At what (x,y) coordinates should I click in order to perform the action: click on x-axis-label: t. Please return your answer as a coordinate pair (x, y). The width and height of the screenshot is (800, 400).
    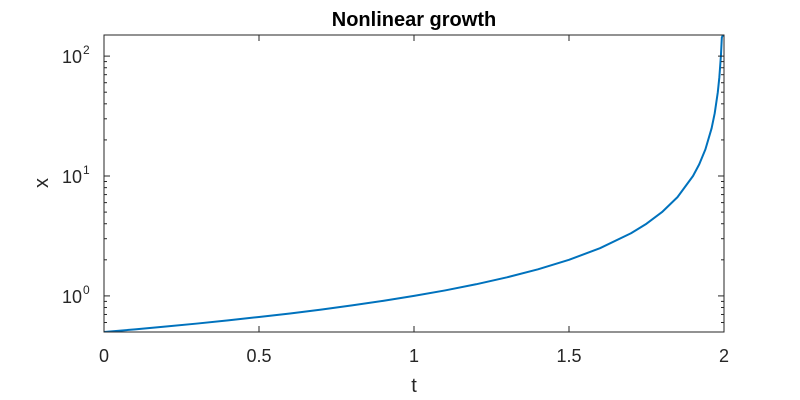
    Looking at the image, I should click on (414, 386).